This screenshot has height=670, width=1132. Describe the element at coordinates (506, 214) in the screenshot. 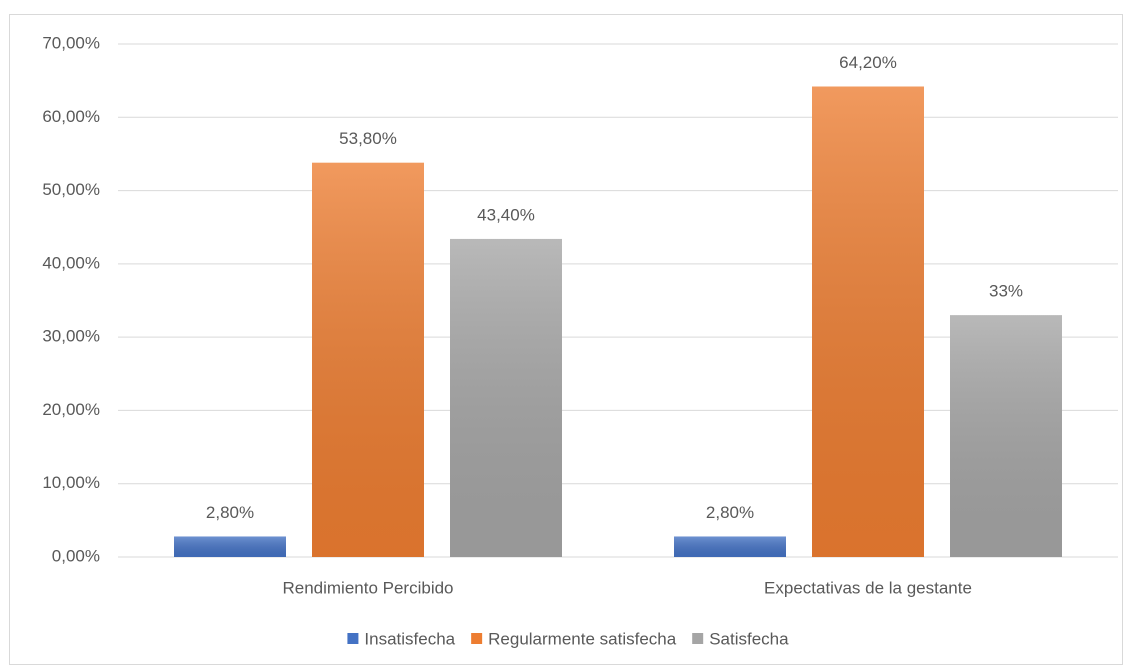

I see `value-label: 43,40%` at that location.